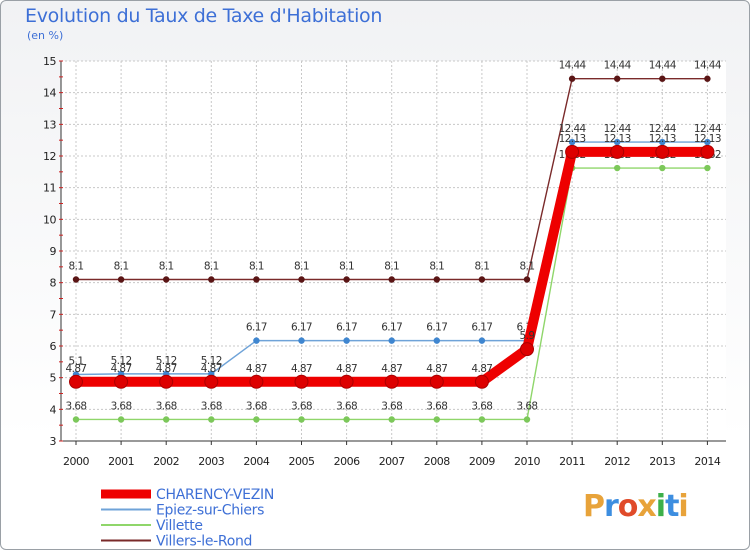  Describe the element at coordinates (53, 251) in the screenshot. I see `y-tick-label: 9` at that location.